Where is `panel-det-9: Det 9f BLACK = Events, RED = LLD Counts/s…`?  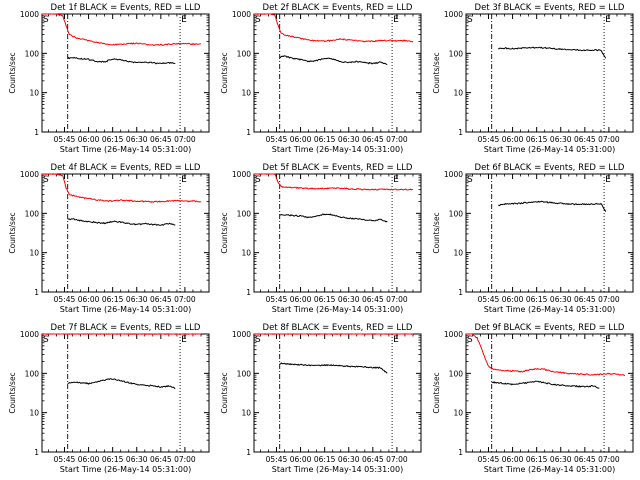
panel-det-9: Det 9f BLACK = Events, RED = LLD Counts/s… is located at coordinates (533, 398).